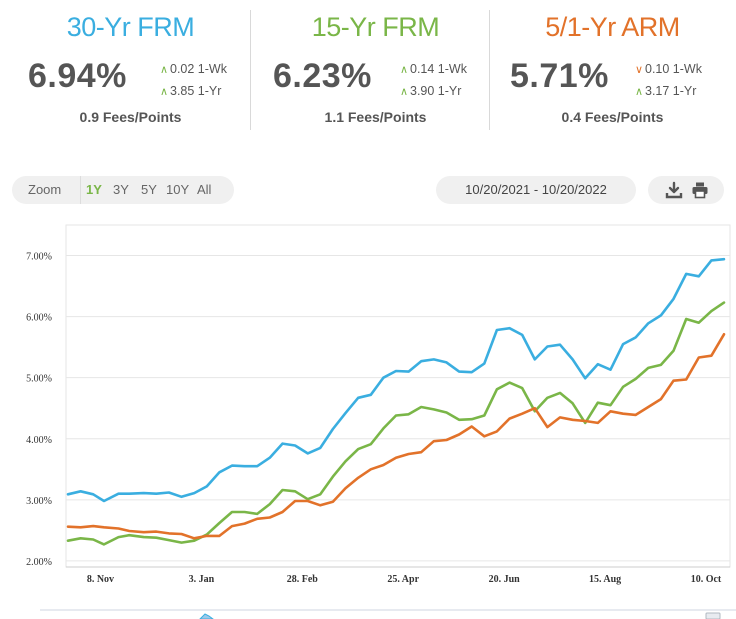 Image resolution: width=736 pixels, height=619 pixels. I want to click on x-tick-label: 3. Jan, so click(202, 579).